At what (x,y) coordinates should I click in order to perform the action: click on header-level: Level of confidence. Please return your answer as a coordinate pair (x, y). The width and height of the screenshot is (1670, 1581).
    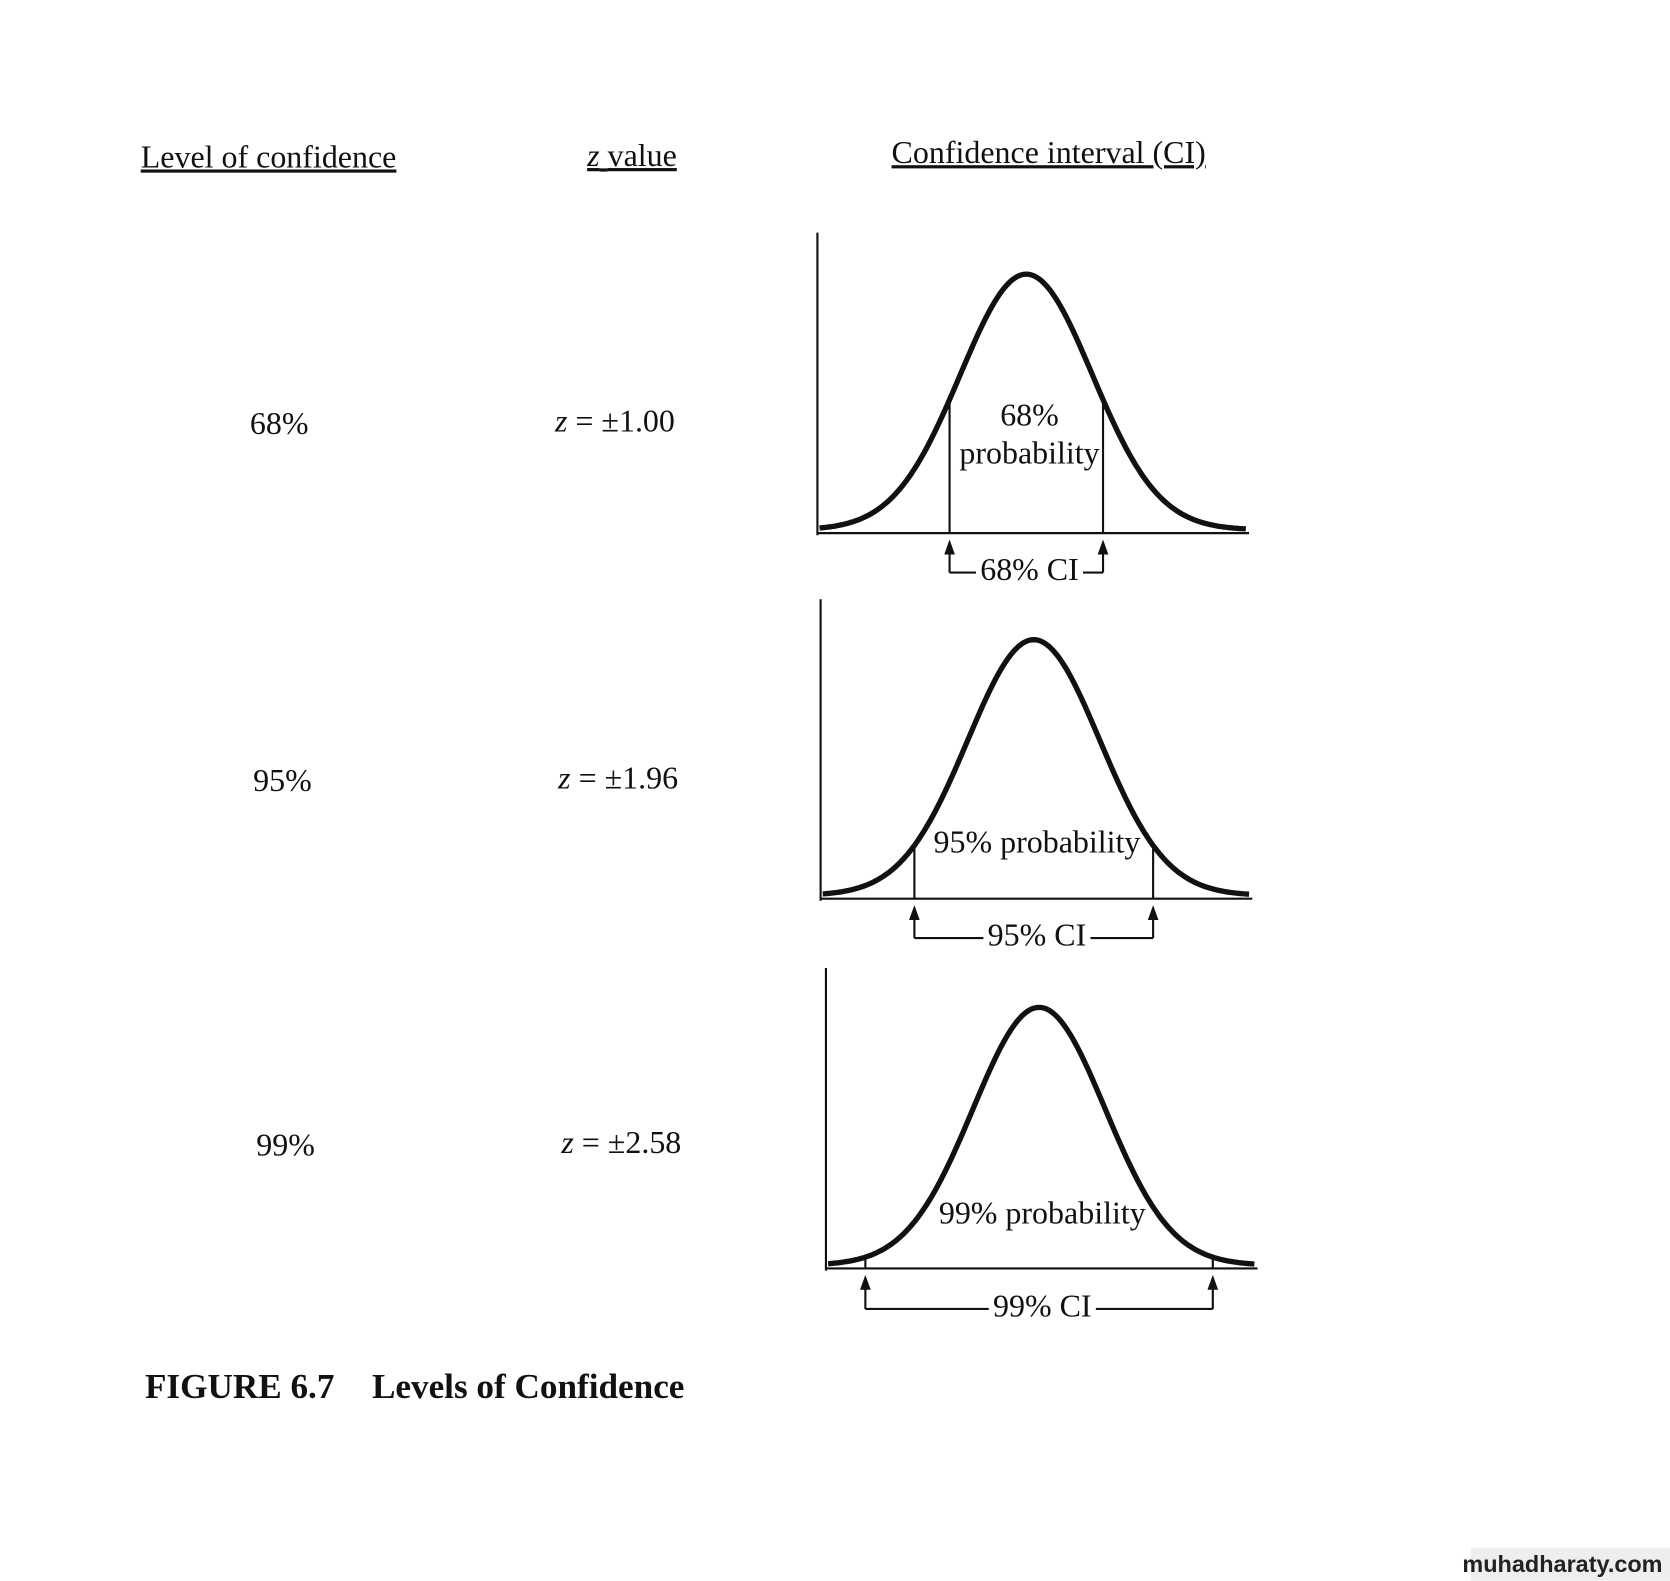
    Looking at the image, I should click on (269, 156).